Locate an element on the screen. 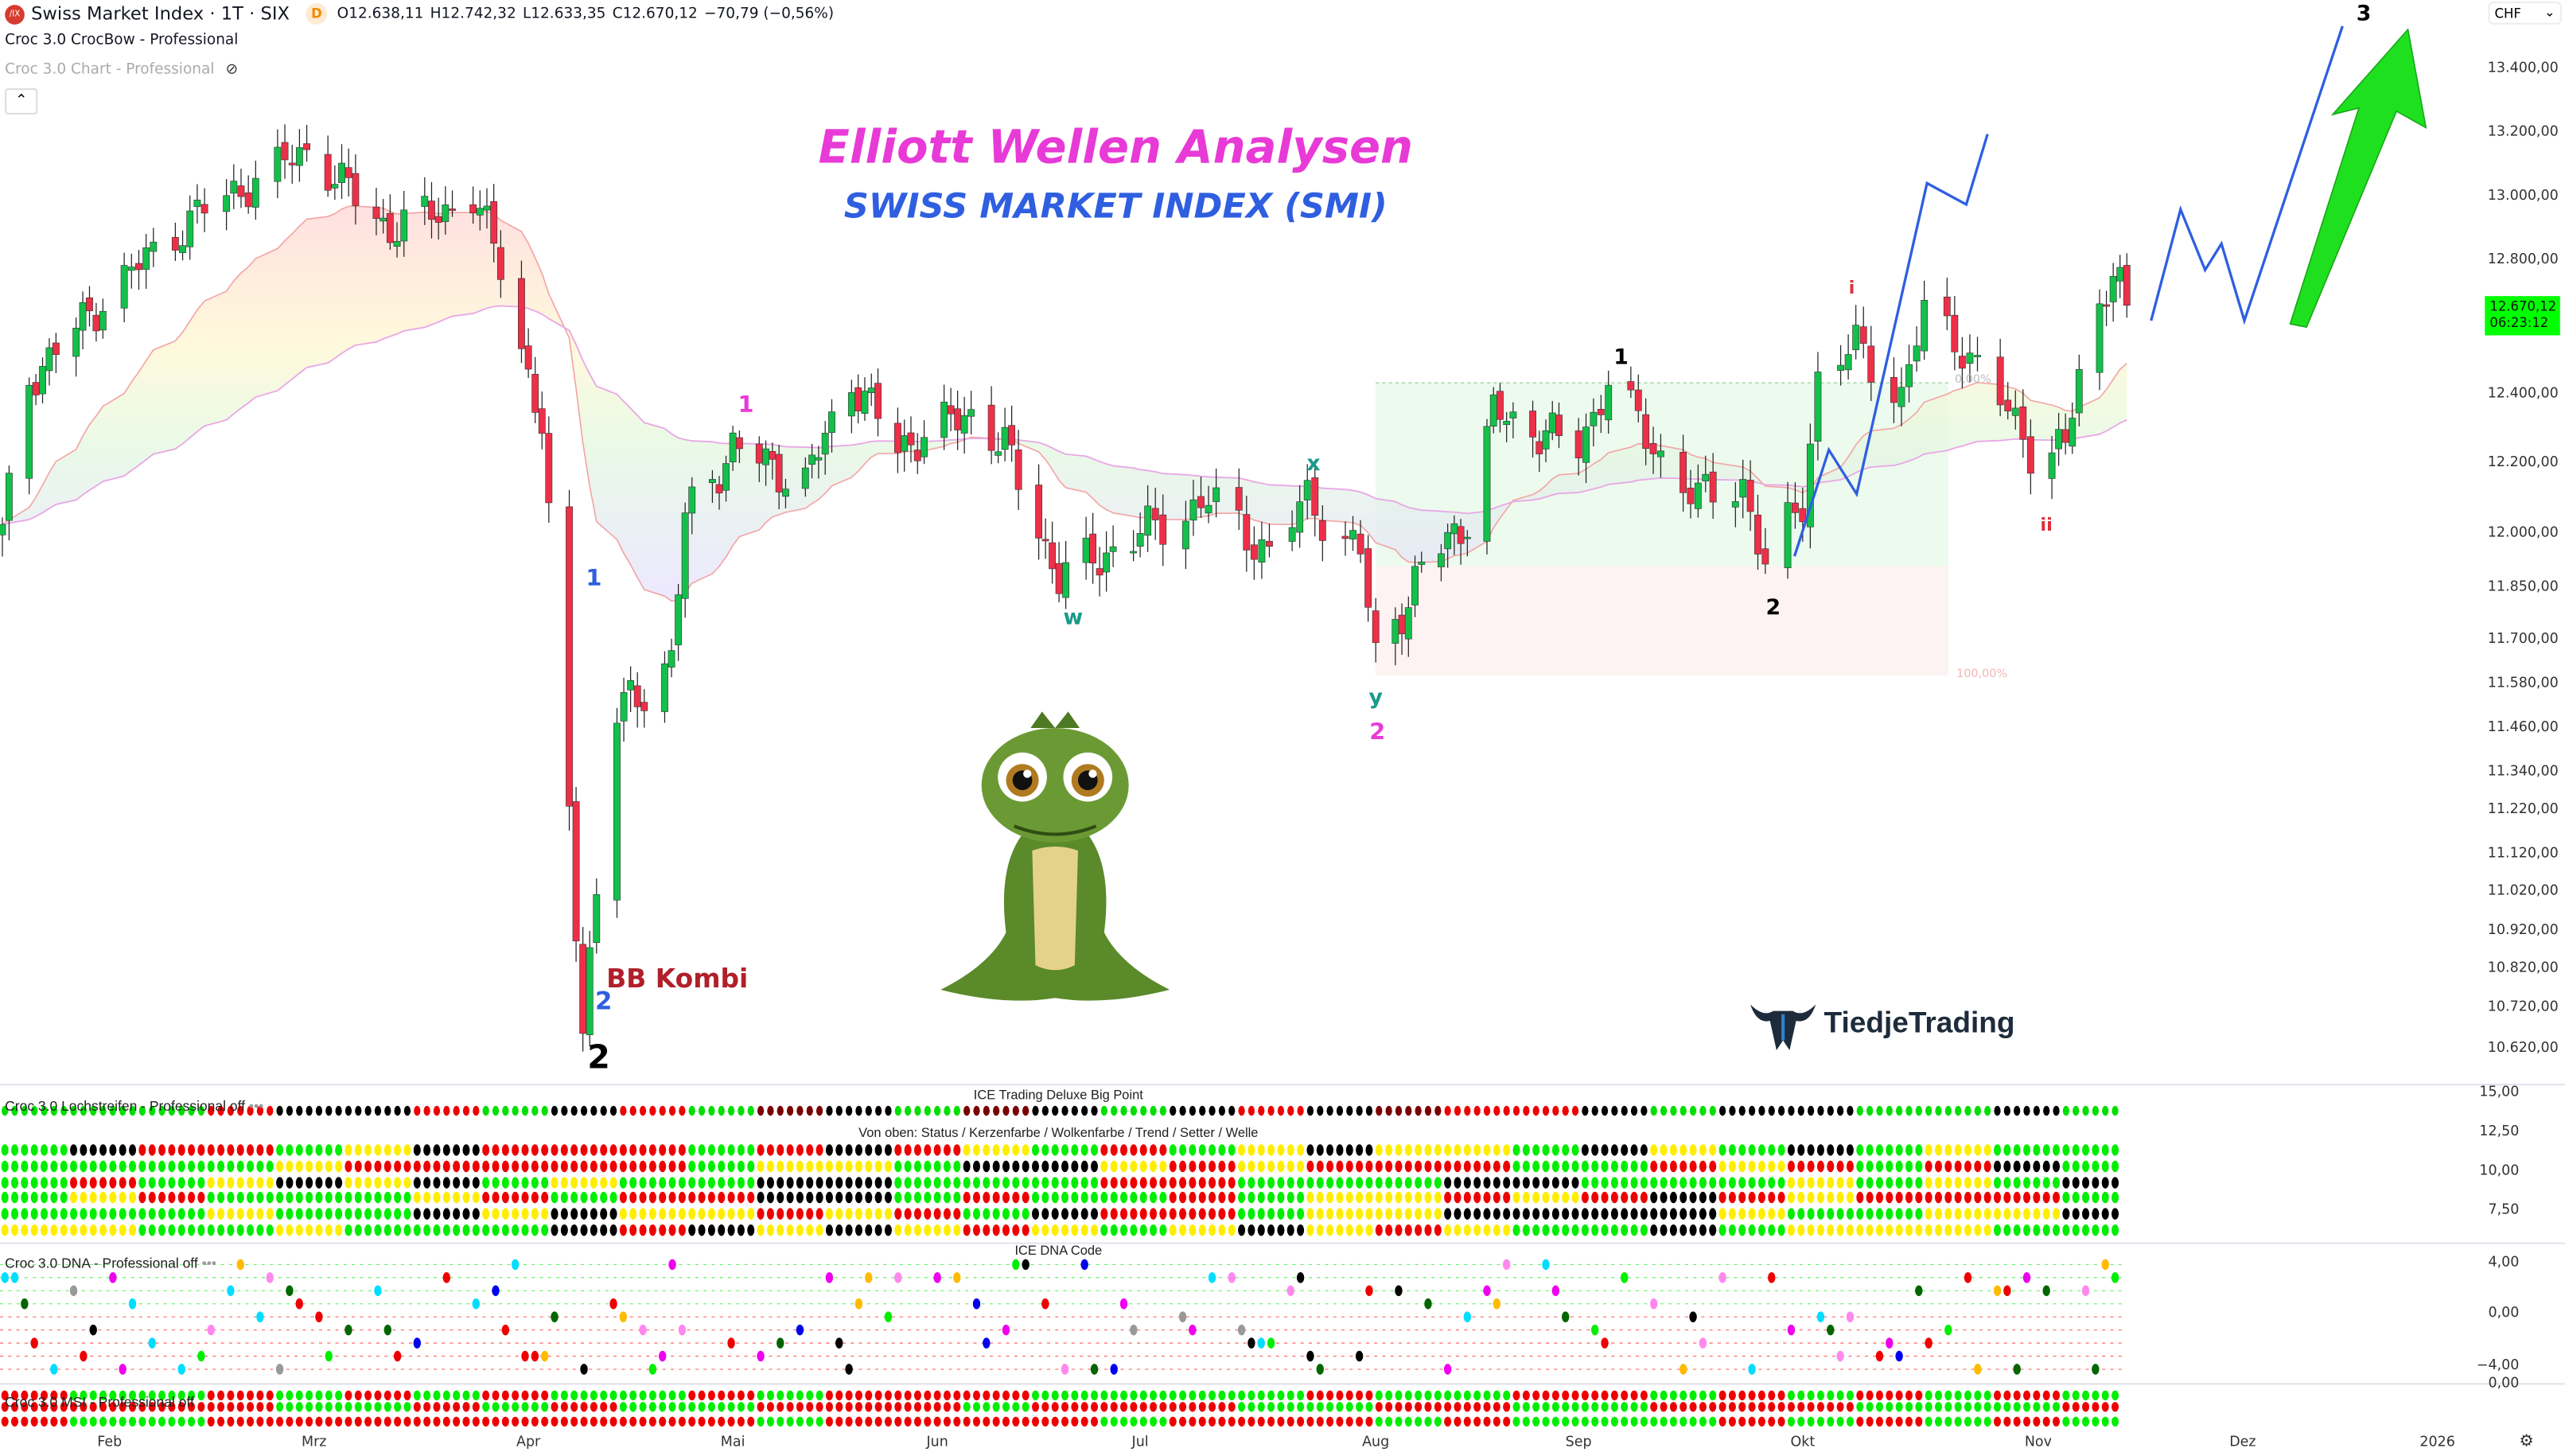  msi-indicator-label: Croc 3.0 MSI - Professional off is located at coordinates (100, 1402).